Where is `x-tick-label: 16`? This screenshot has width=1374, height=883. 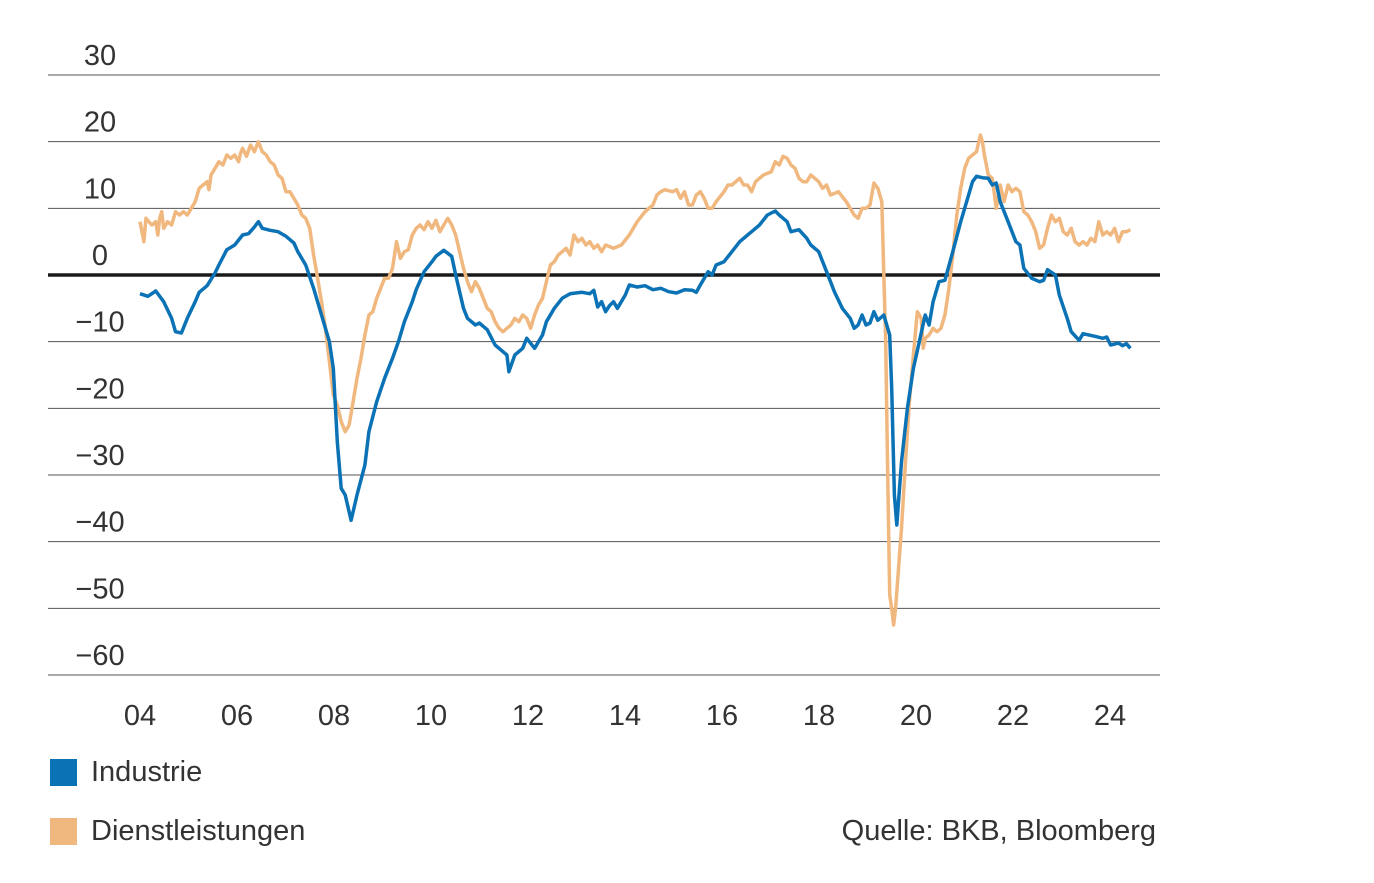
x-tick-label: 16 is located at coordinates (722, 716).